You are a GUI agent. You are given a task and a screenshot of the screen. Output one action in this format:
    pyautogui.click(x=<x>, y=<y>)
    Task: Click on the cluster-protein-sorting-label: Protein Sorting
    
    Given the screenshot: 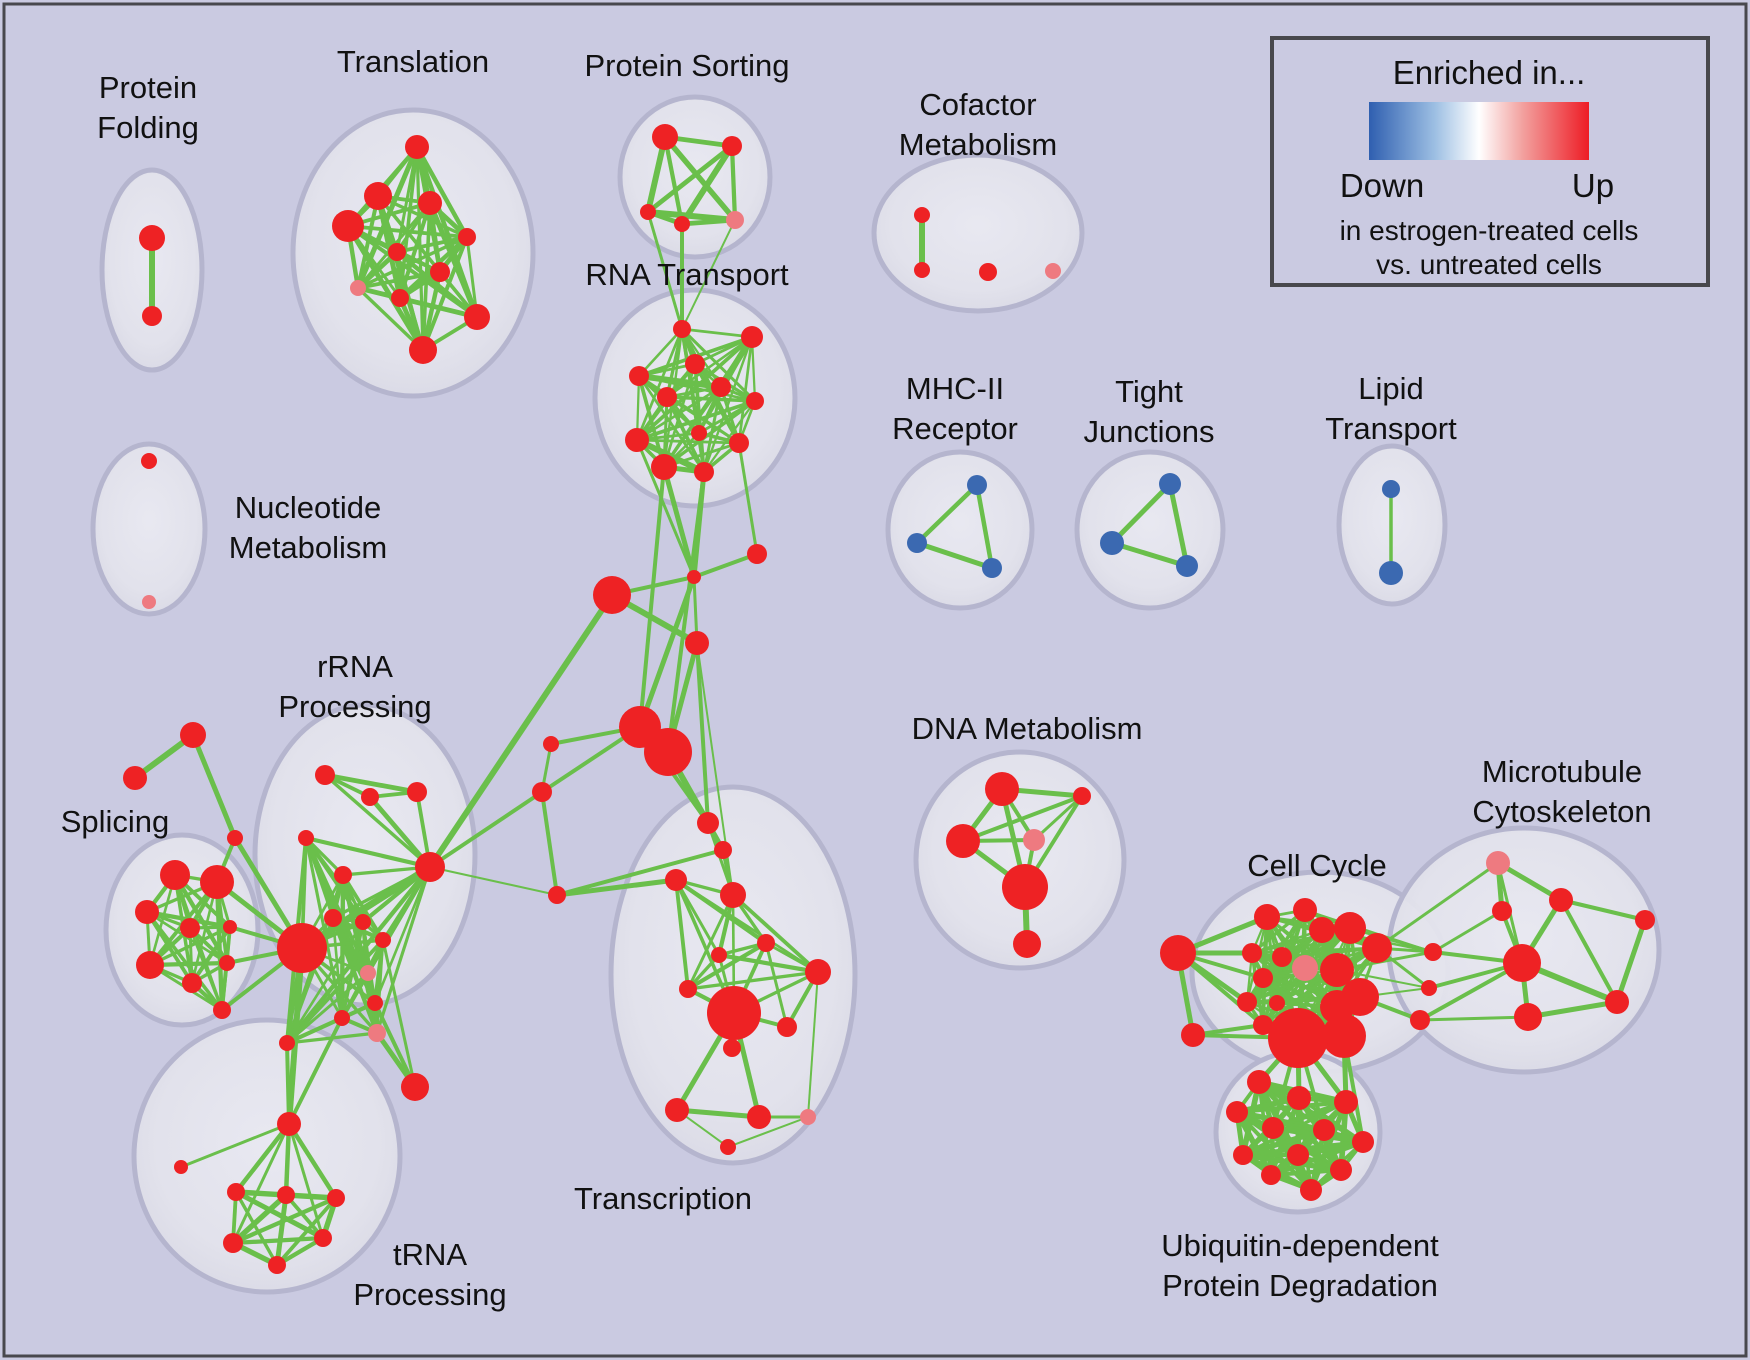 What is the action you would take?
    pyautogui.click(x=686, y=65)
    